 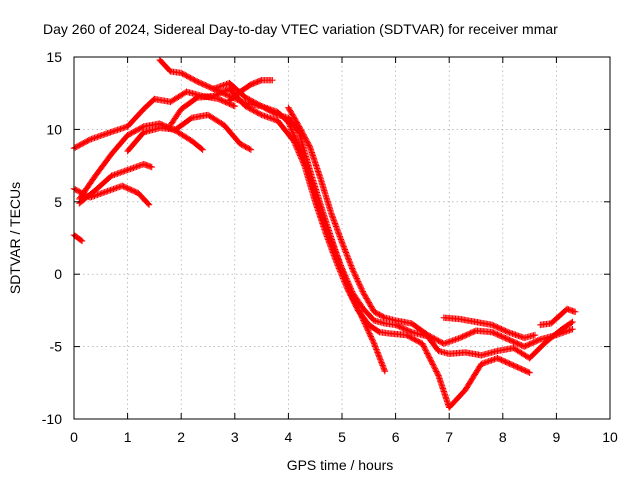 What do you see at coordinates (52, 419) in the screenshot?
I see `y-tick-label: -10` at bounding box center [52, 419].